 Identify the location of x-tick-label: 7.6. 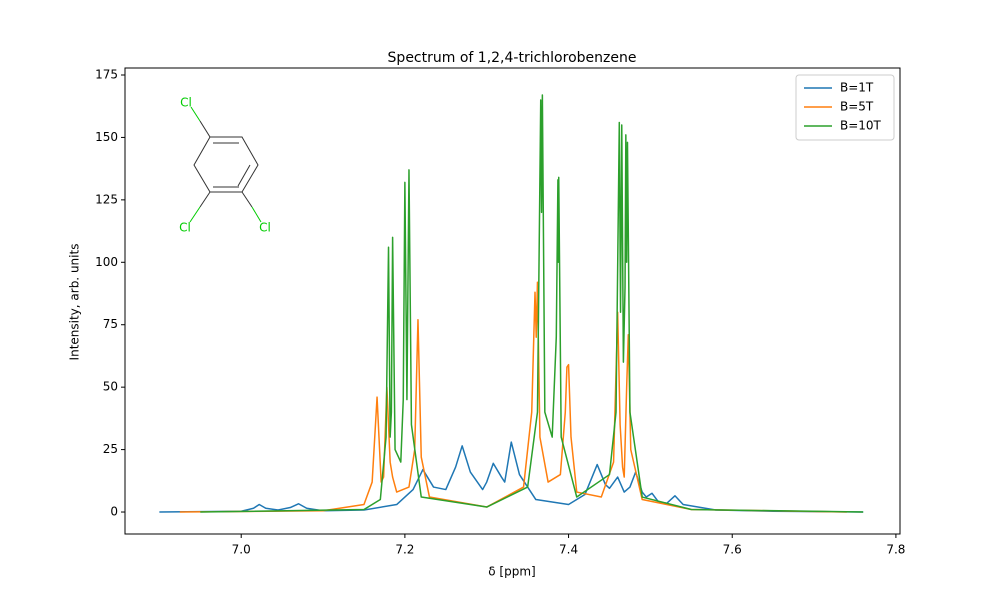
(732, 550).